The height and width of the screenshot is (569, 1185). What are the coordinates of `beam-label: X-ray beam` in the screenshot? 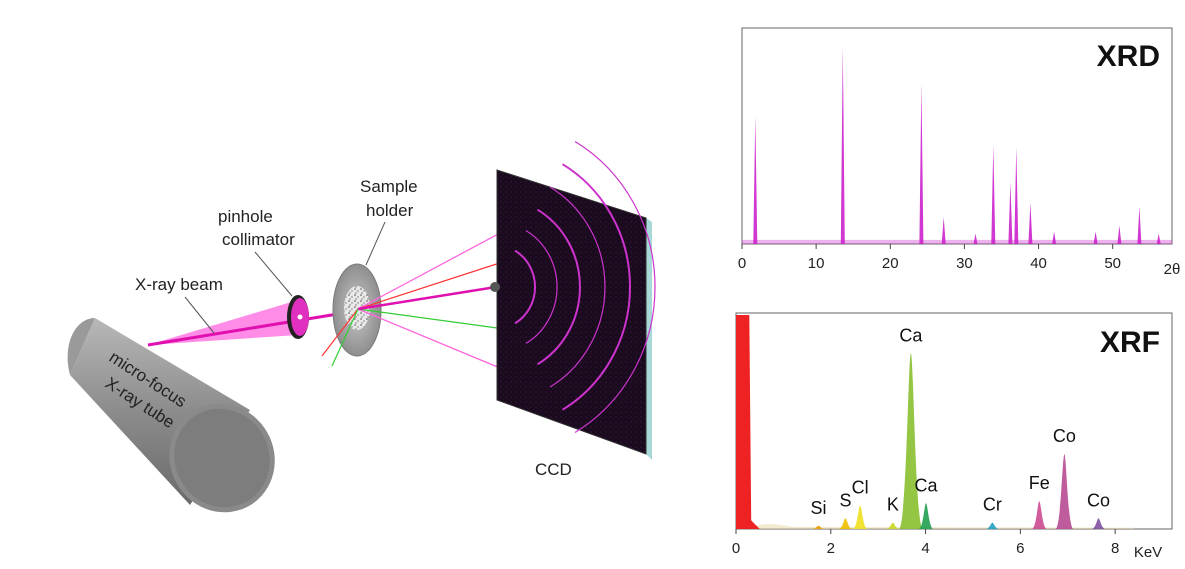 It's located at (179, 284).